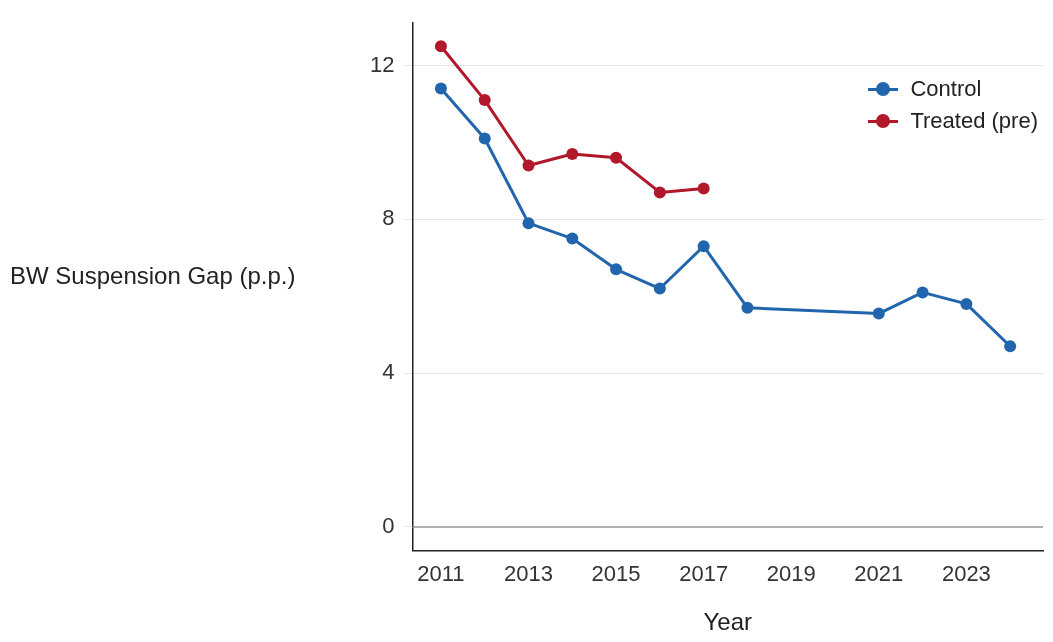 This screenshot has height=642, width=1053. What do you see at coordinates (528, 574) in the screenshot?
I see `x-tick-label: 2013` at bounding box center [528, 574].